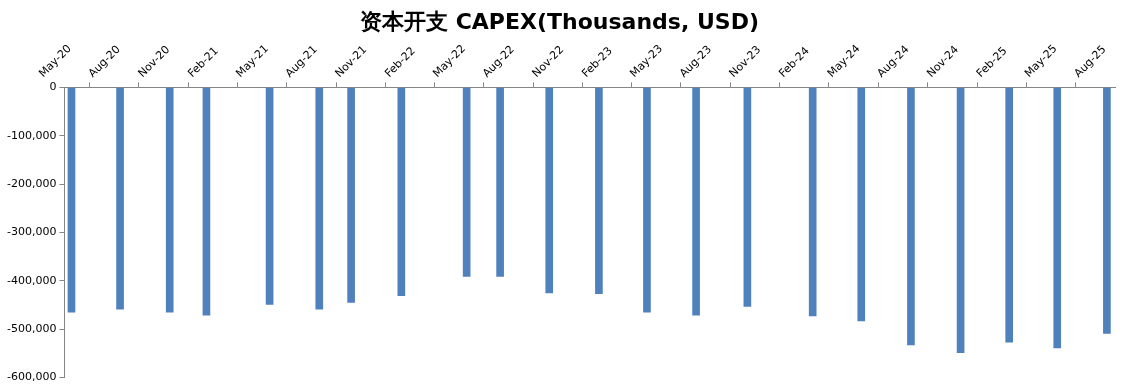 Image resolution: width=1139 pixels, height=387 pixels. I want to click on y-tick-label: -300,000, so click(31, 232).